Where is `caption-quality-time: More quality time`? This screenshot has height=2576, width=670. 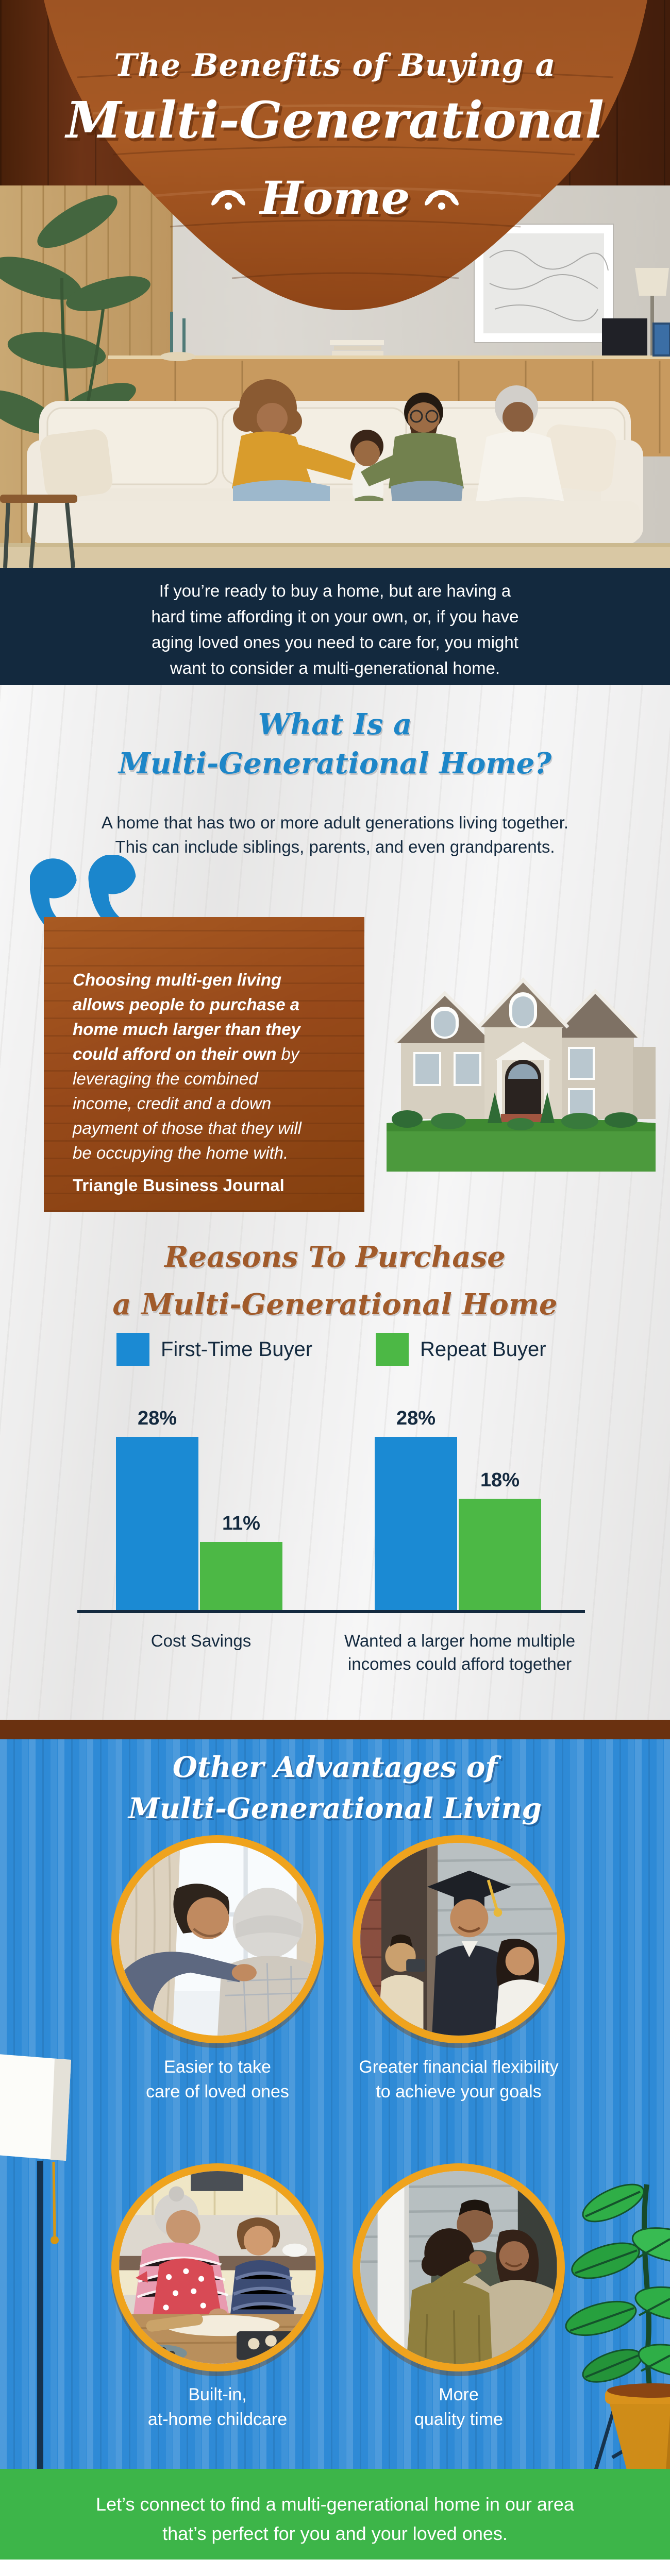 caption-quality-time: More quality time is located at coordinates (458, 2407).